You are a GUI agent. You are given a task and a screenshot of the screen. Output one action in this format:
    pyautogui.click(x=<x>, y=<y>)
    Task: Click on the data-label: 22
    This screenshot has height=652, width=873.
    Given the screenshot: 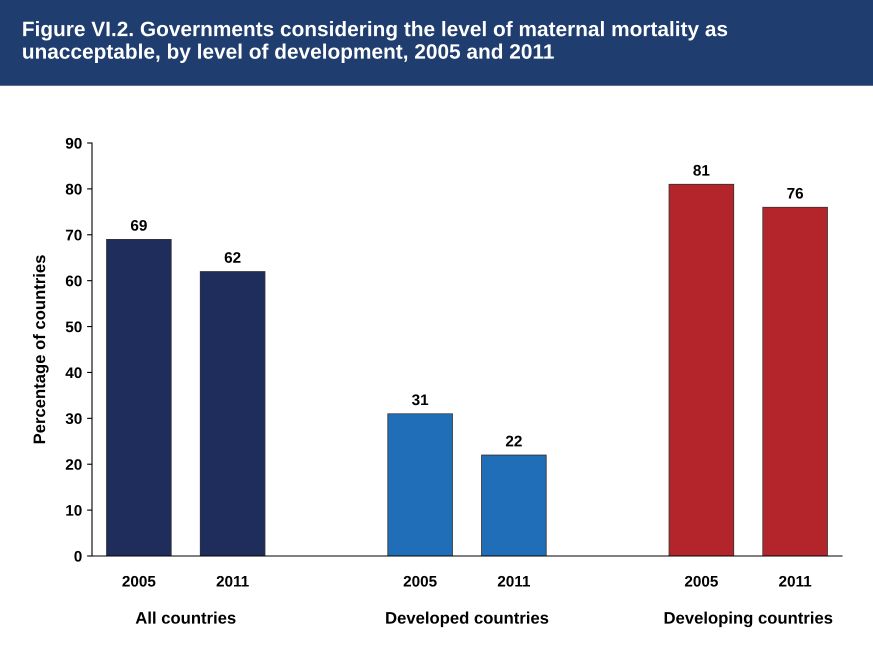 What is the action you would take?
    pyautogui.click(x=514, y=441)
    